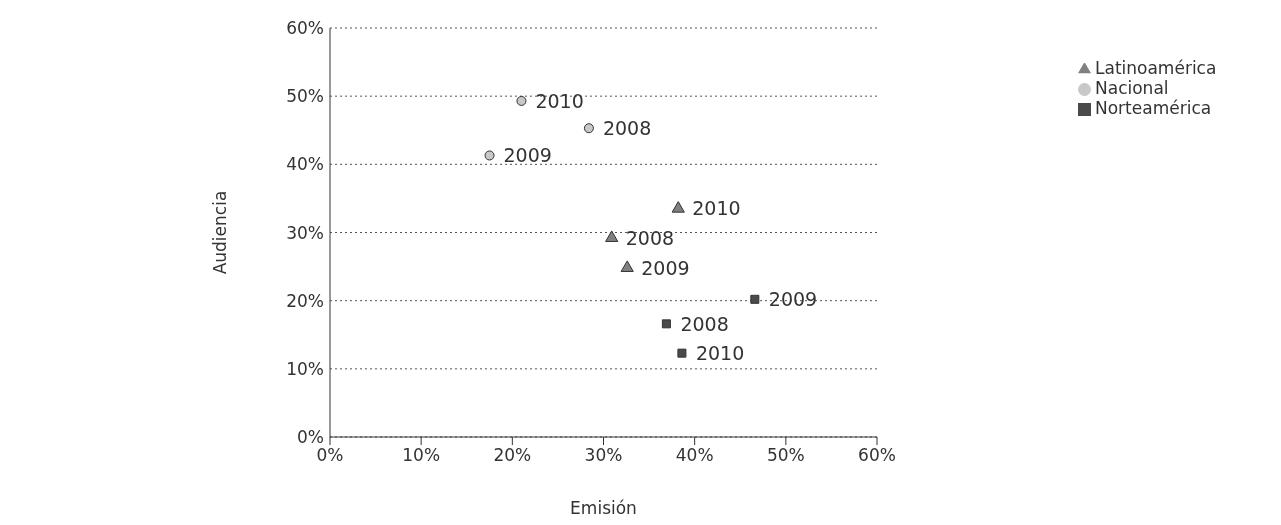 The image size is (1281, 525). I want to click on x-tick-label: 20%, so click(512, 455).